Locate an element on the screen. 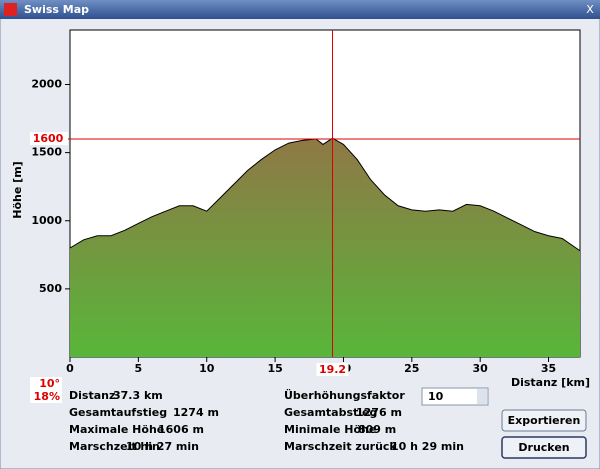  x-tick-label: 30 is located at coordinates (481, 368).